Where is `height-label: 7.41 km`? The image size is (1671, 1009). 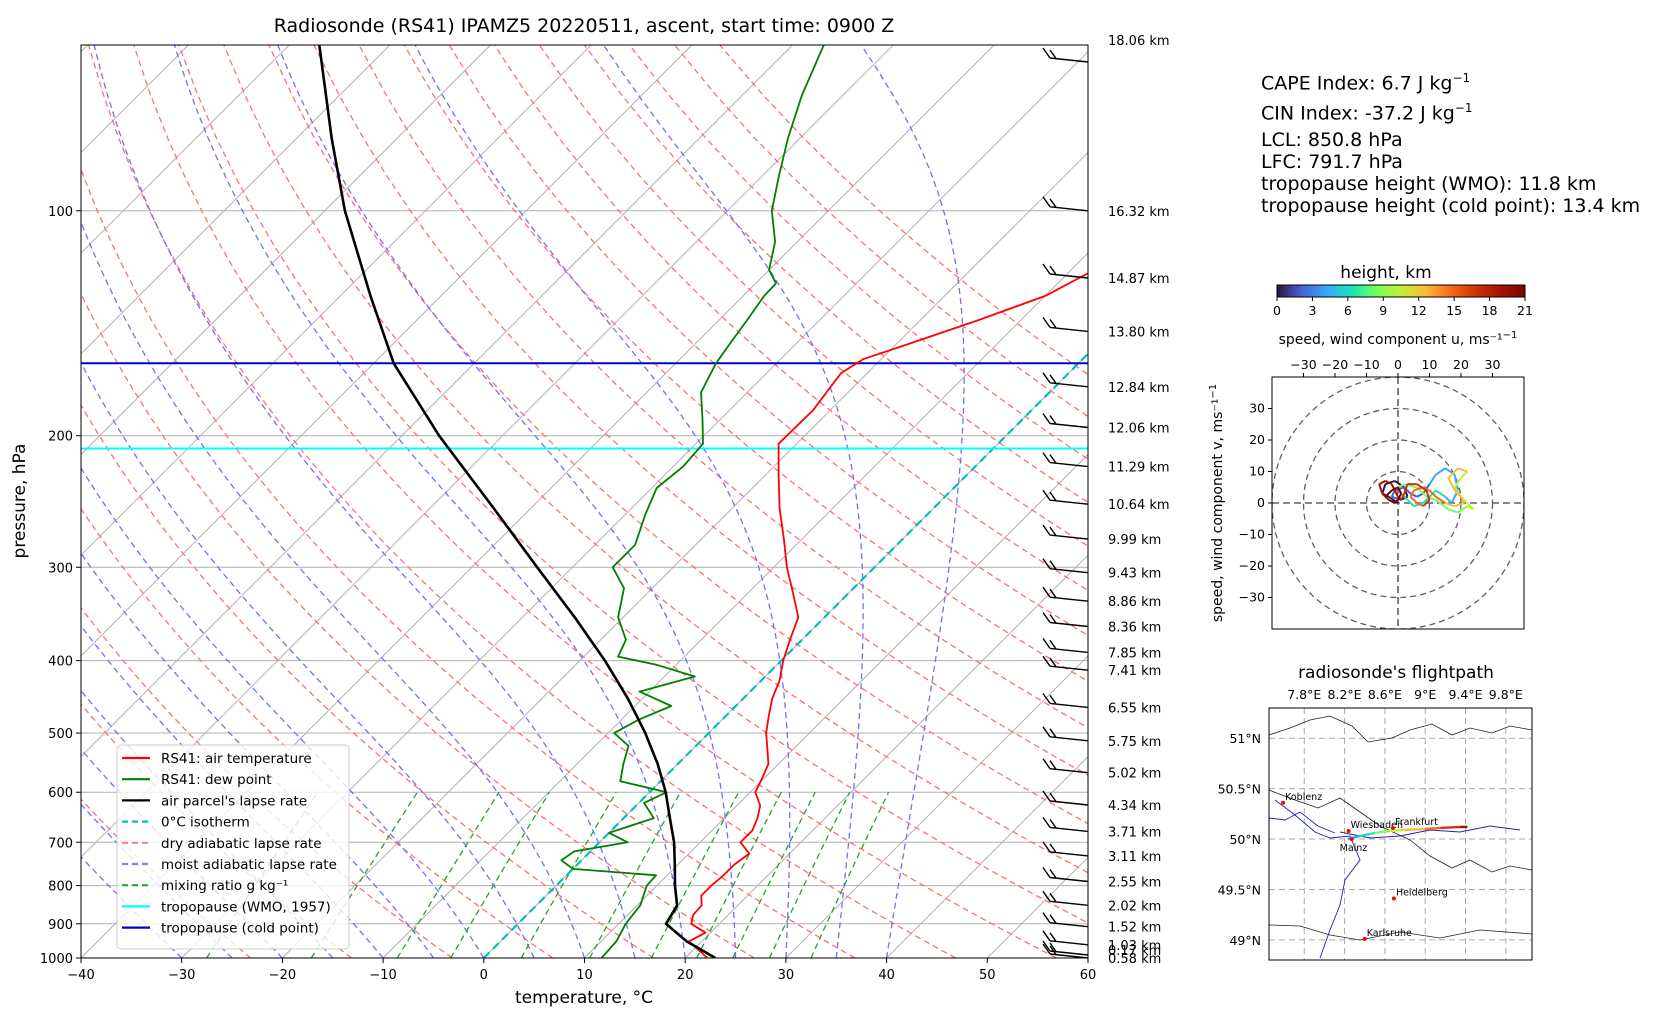
height-label: 7.41 km is located at coordinates (1134, 671).